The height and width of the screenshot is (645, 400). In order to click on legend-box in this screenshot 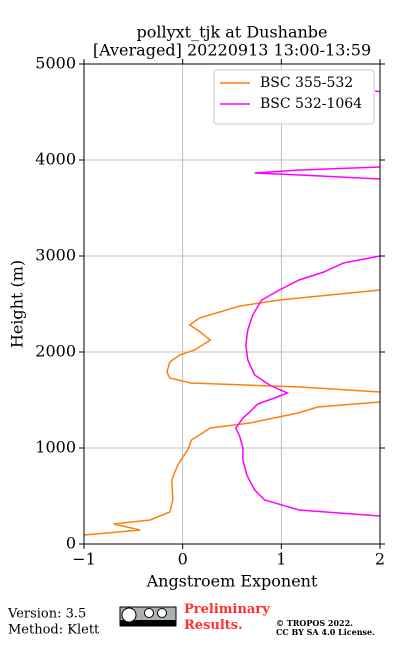, I will do `click(294, 97)`.